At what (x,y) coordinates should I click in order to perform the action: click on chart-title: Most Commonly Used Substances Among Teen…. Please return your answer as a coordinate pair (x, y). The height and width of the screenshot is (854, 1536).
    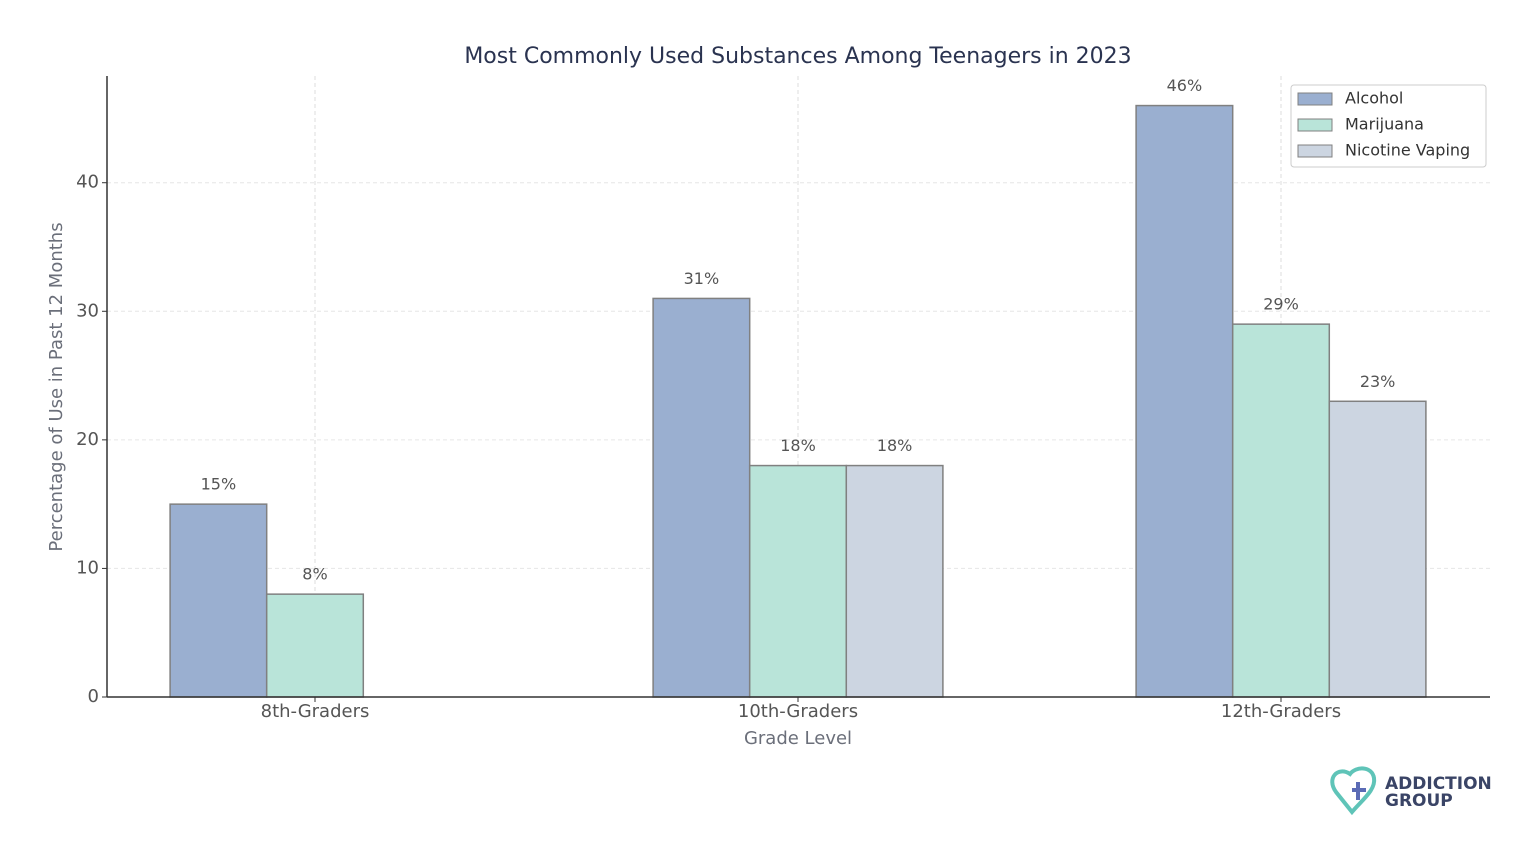
    Looking at the image, I should click on (797, 56).